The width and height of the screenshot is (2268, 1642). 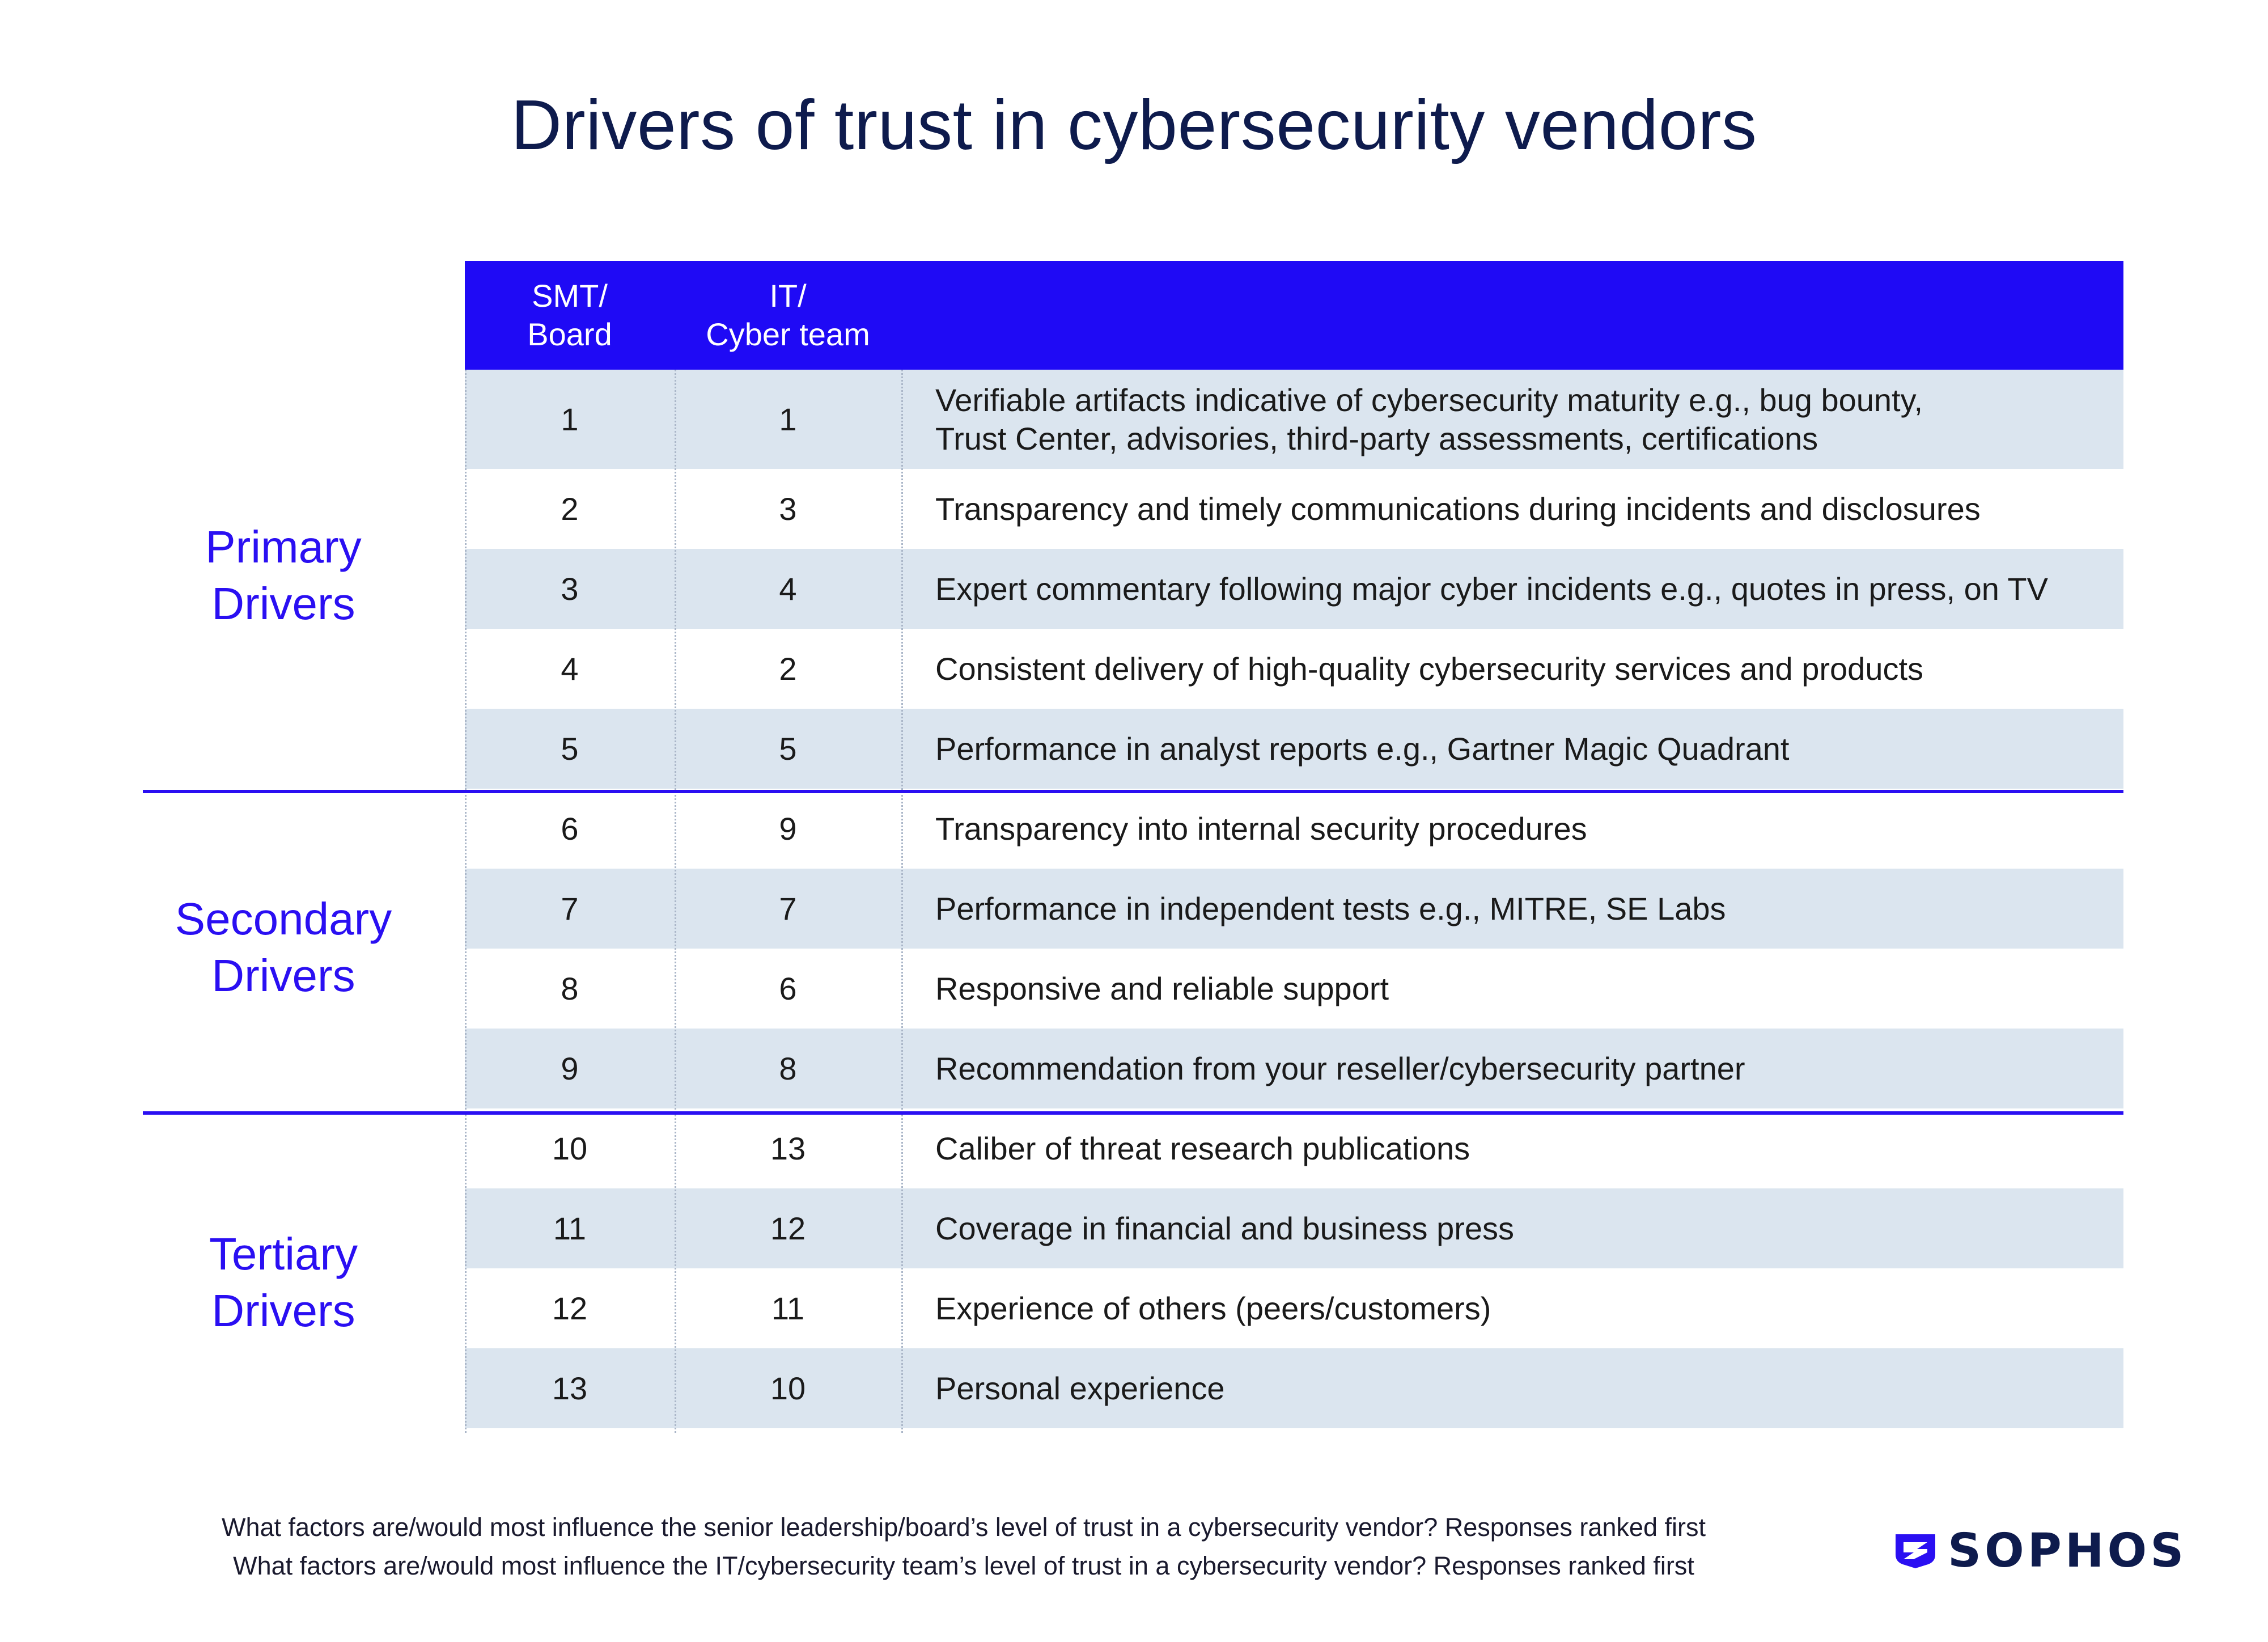 What do you see at coordinates (283, 1282) in the screenshot?
I see `group-label-tertiary: Tertiary Drivers` at bounding box center [283, 1282].